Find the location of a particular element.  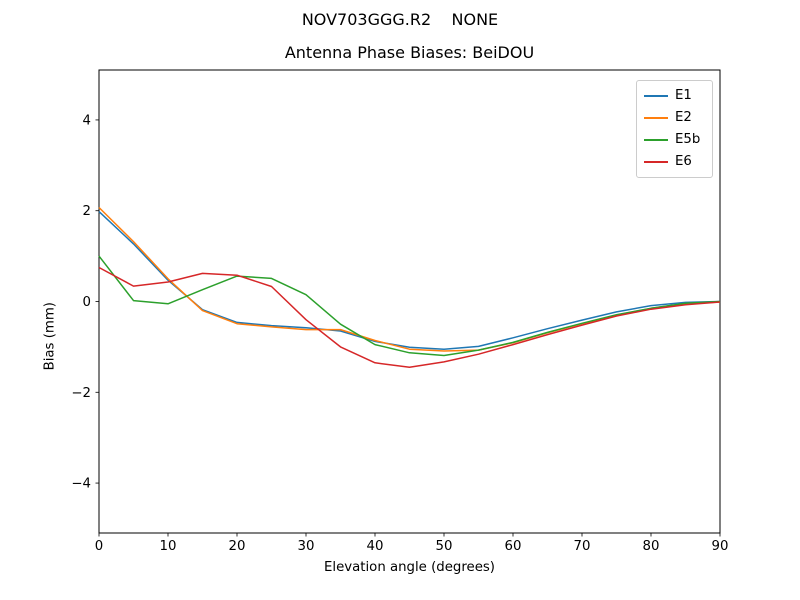

x-tick-label: 60 is located at coordinates (513, 546).